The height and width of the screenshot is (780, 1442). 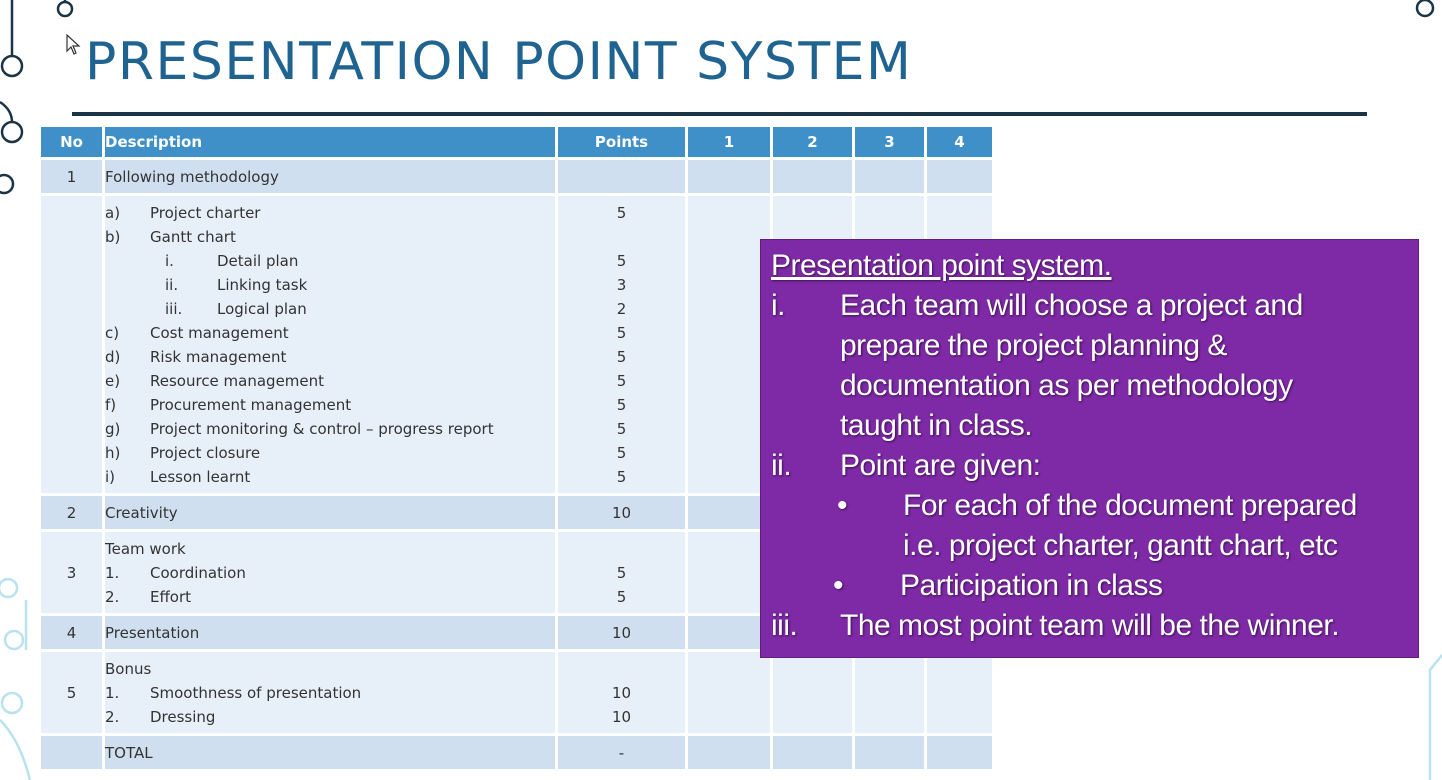 What do you see at coordinates (219, 332) in the screenshot?
I see `item-text: Cost management` at bounding box center [219, 332].